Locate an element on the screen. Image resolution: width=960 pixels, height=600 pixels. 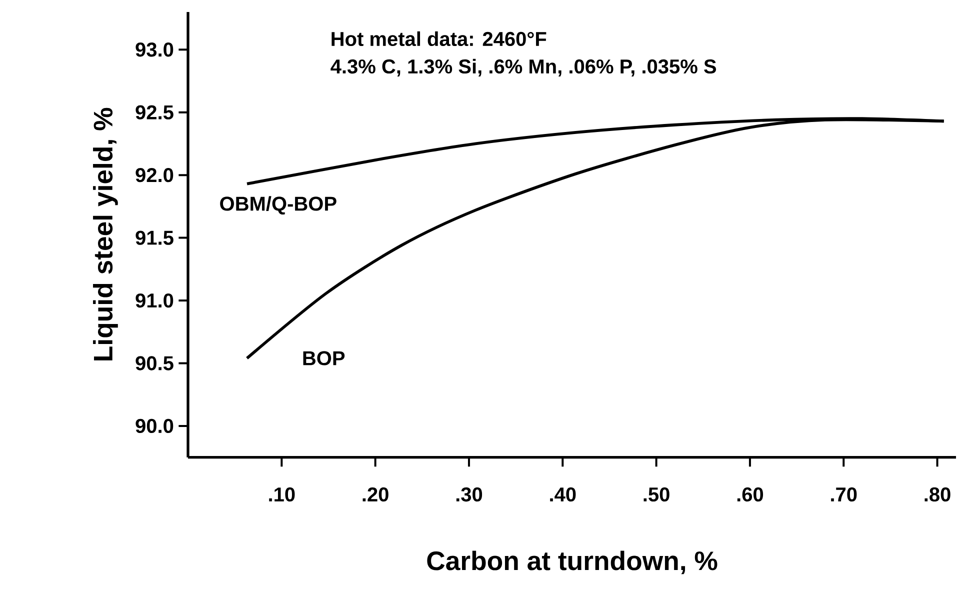
x-tick-label: .30 is located at coordinates (469, 494).